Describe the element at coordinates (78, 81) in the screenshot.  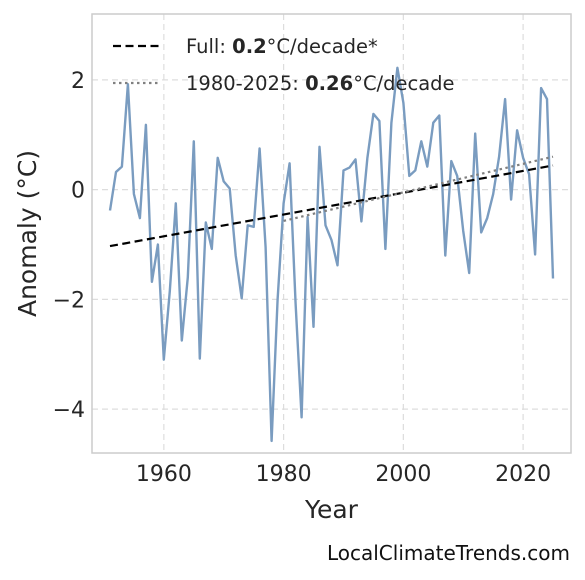
I see `y-tick-label: 2` at that location.